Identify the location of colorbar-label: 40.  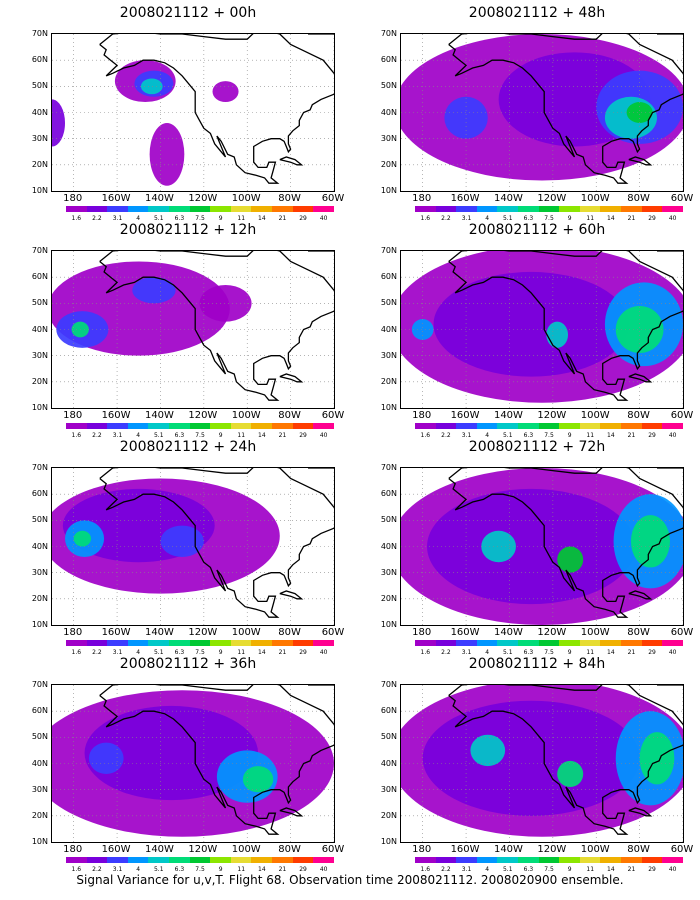
(672, 218).